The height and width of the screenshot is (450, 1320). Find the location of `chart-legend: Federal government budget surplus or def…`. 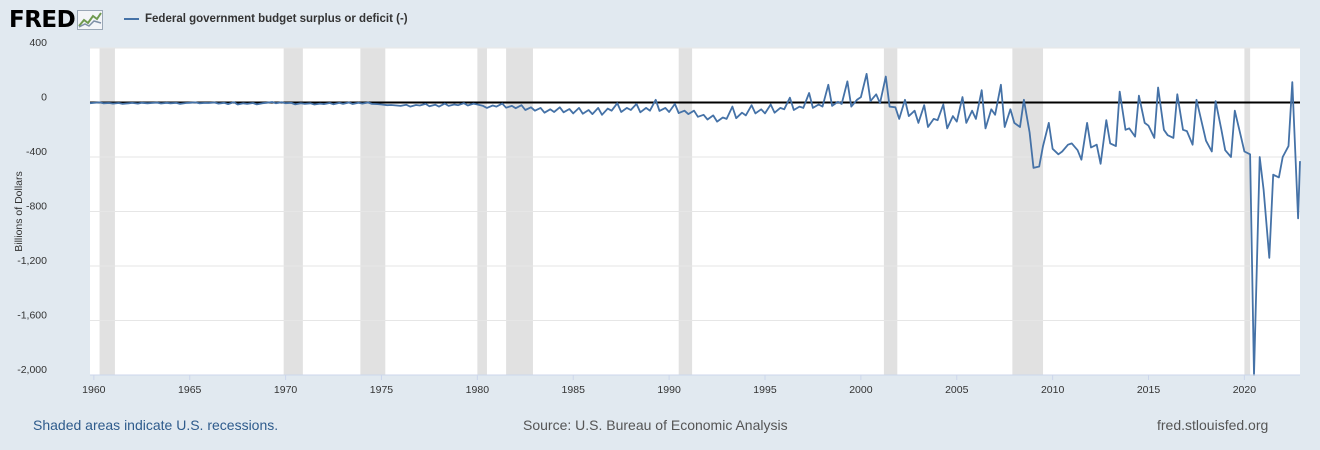

chart-legend: Federal government budget surplus or def… is located at coordinates (266, 19).